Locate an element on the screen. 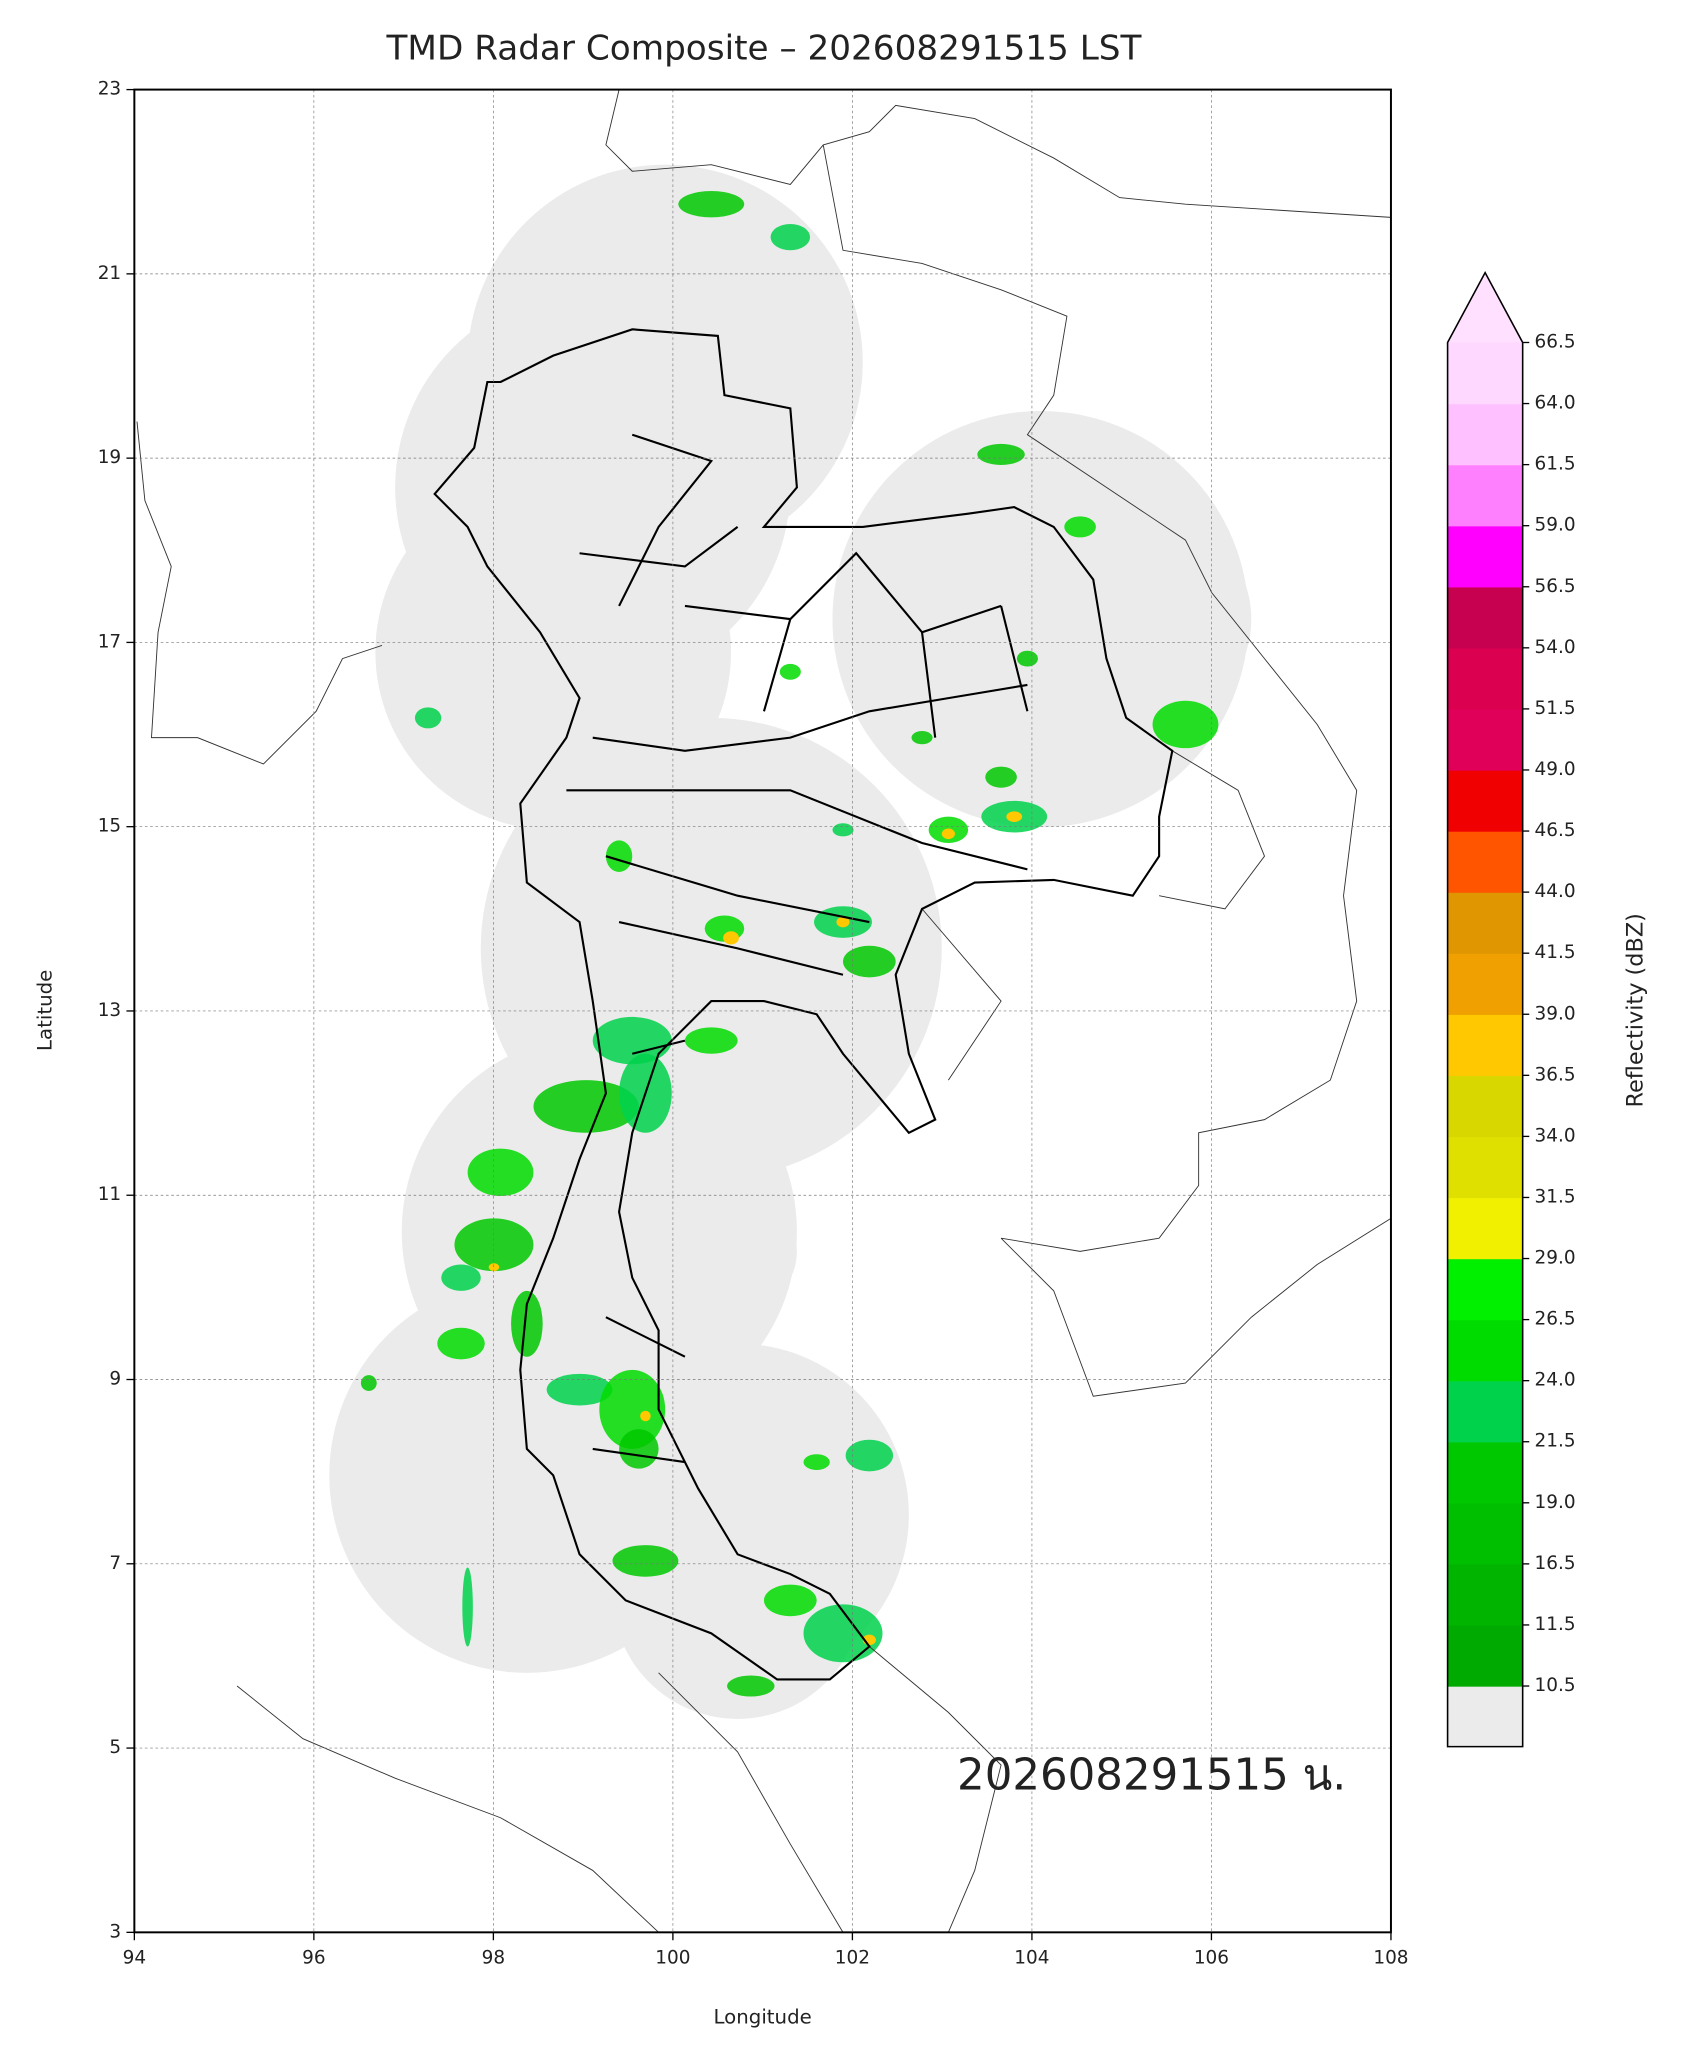 The width and height of the screenshot is (1686, 2070). y-tick-label: 9 is located at coordinates (115, 1379).